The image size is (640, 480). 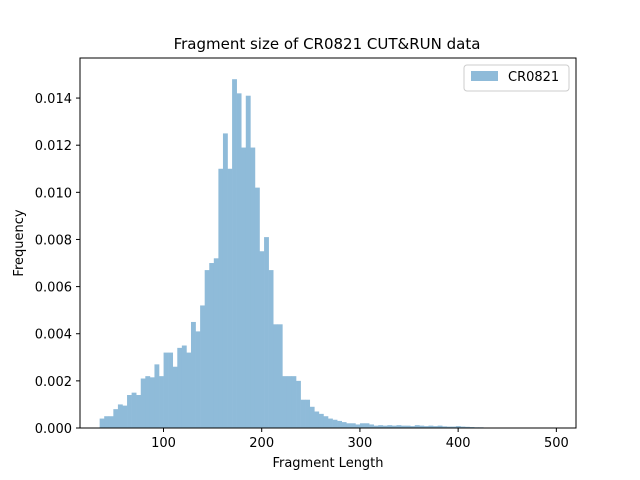 What do you see at coordinates (556, 443) in the screenshot?
I see `x-tick-label: 500` at bounding box center [556, 443].